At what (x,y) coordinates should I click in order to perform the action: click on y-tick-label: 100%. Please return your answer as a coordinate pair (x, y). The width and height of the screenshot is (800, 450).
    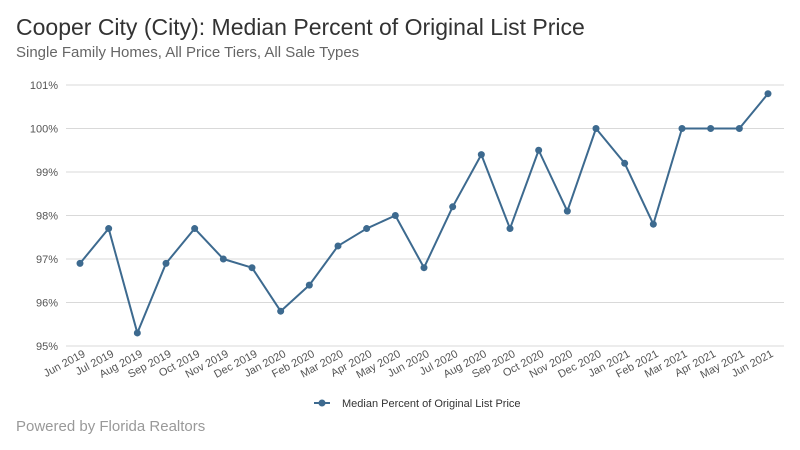
    Looking at the image, I should click on (44, 130).